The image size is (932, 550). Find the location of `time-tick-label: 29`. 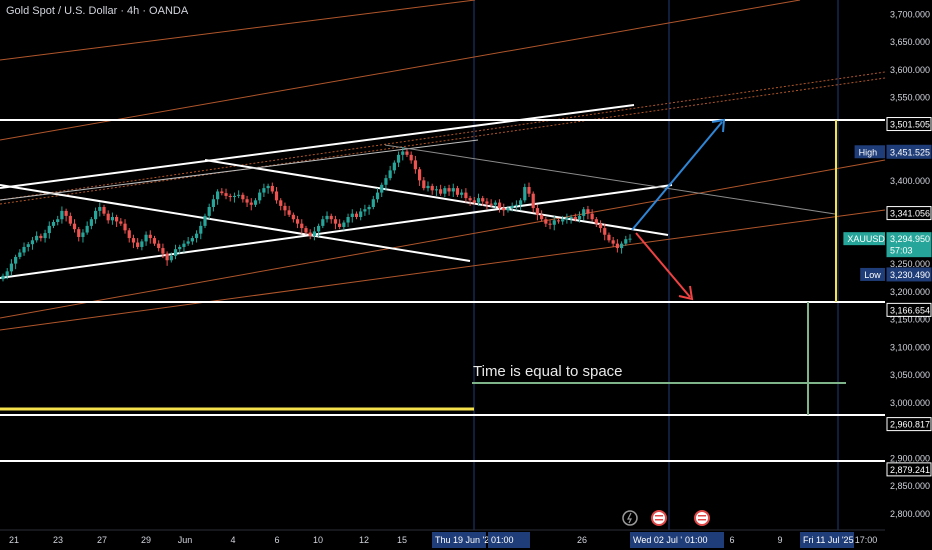

time-tick-label: 29 is located at coordinates (146, 540).